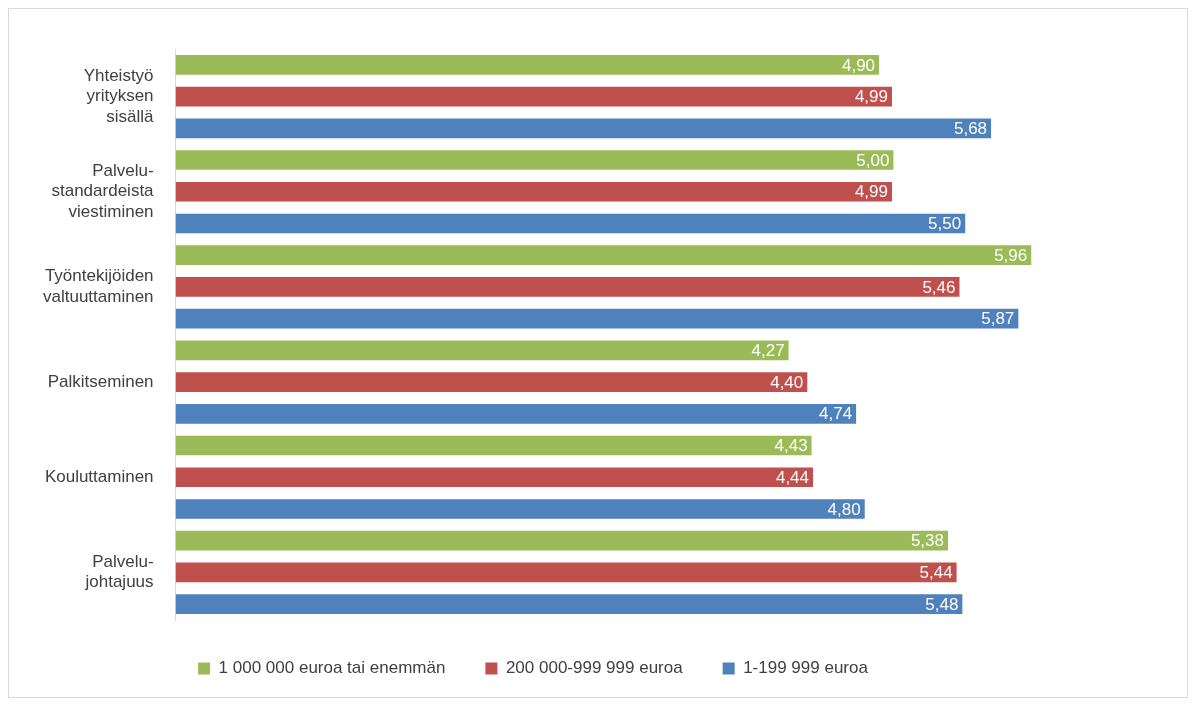 The image size is (1197, 707). What do you see at coordinates (768, 351) in the screenshot?
I see `data-label: 4,27` at bounding box center [768, 351].